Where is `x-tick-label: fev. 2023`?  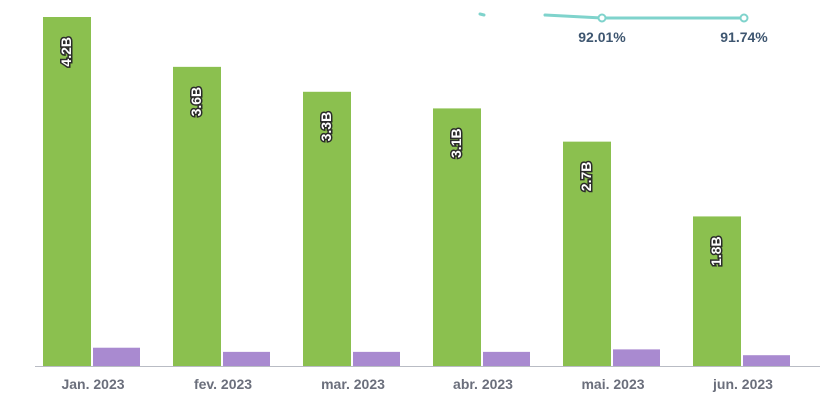
x-tick-label: fev. 2023 is located at coordinates (223, 384).